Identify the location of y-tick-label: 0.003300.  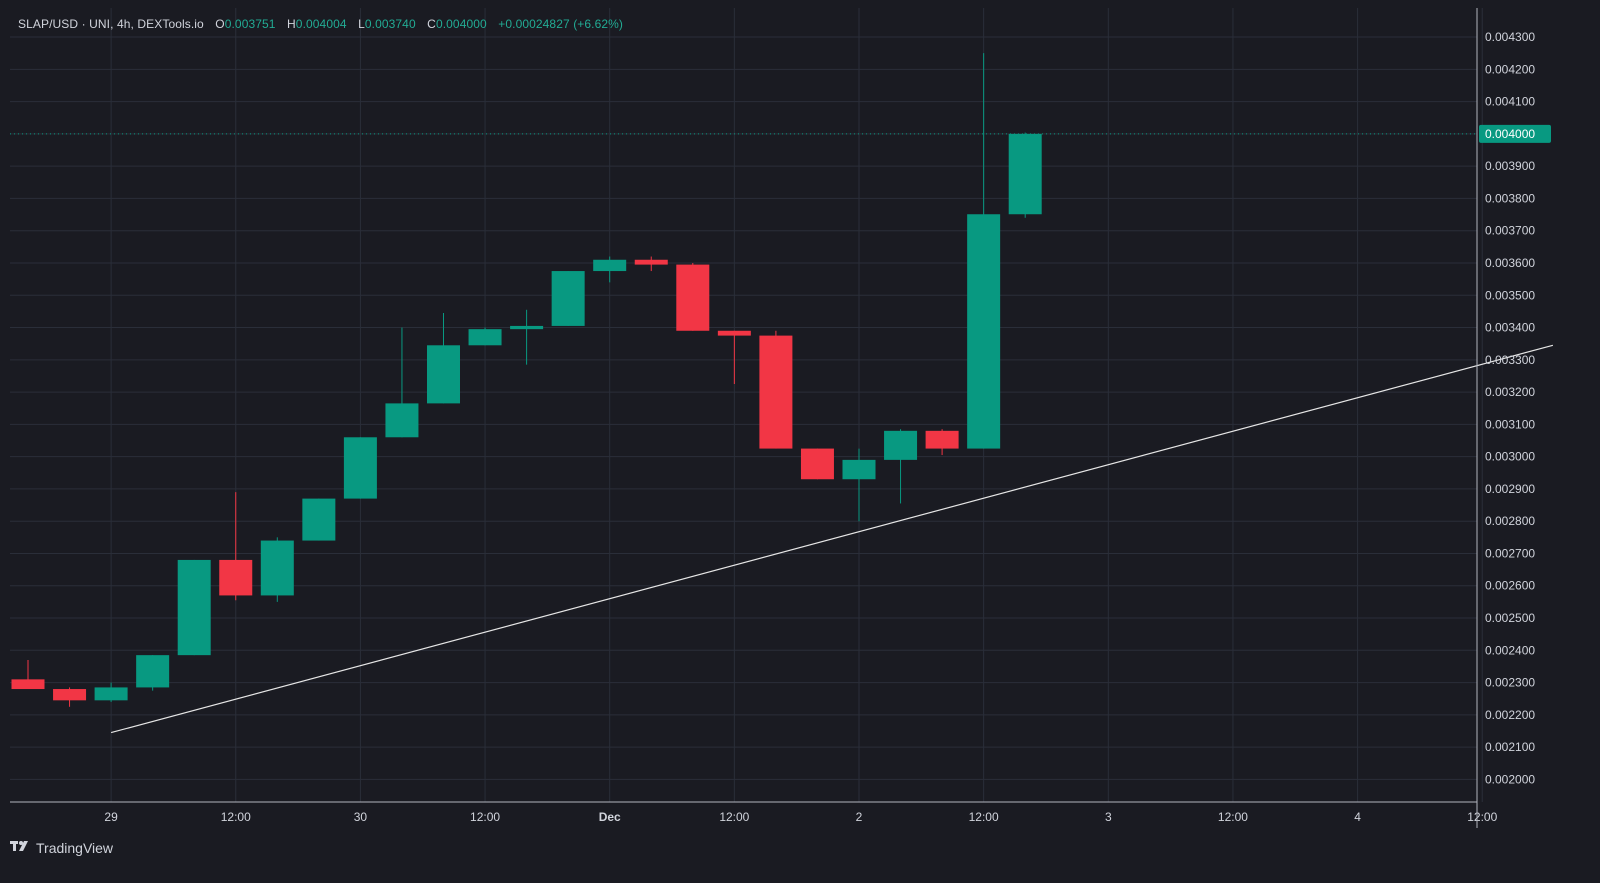
(1510, 360).